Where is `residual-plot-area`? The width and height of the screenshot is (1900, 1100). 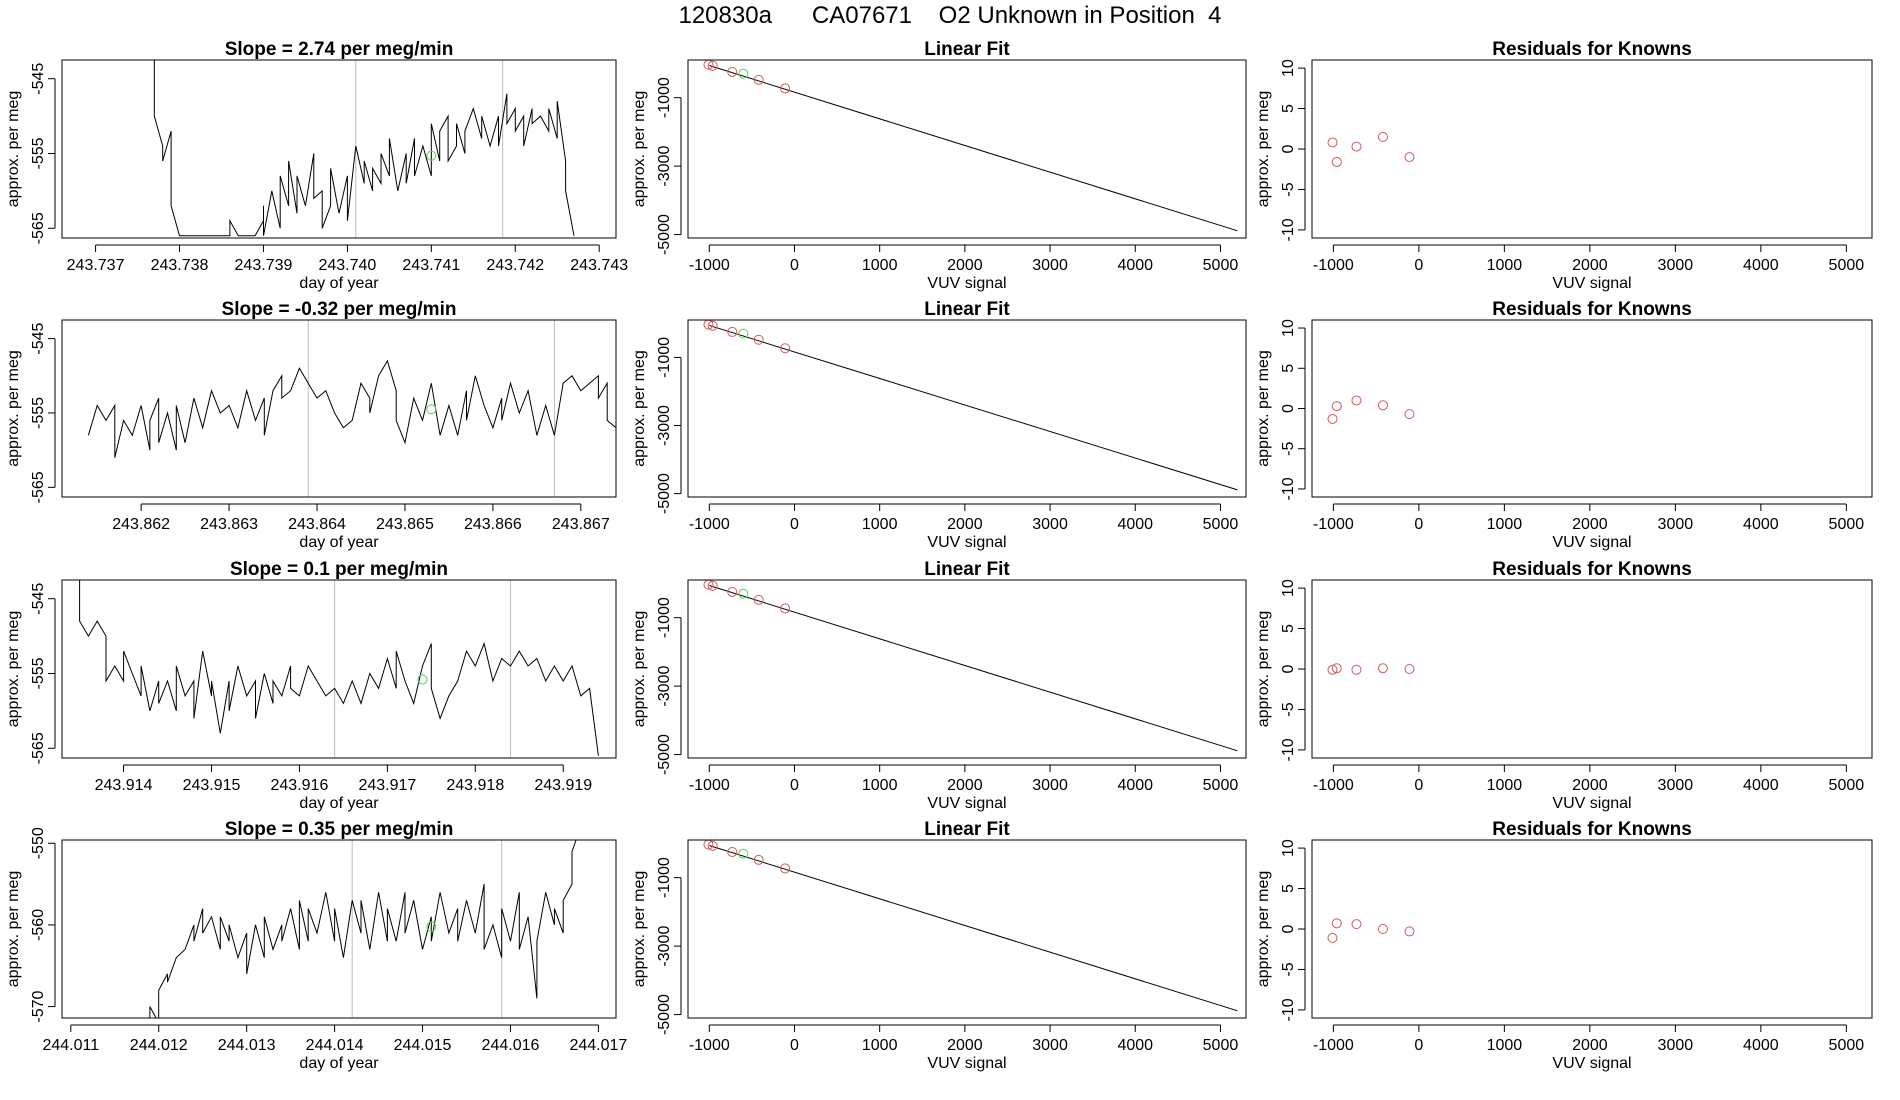
residual-plot-area is located at coordinates (1371, 149).